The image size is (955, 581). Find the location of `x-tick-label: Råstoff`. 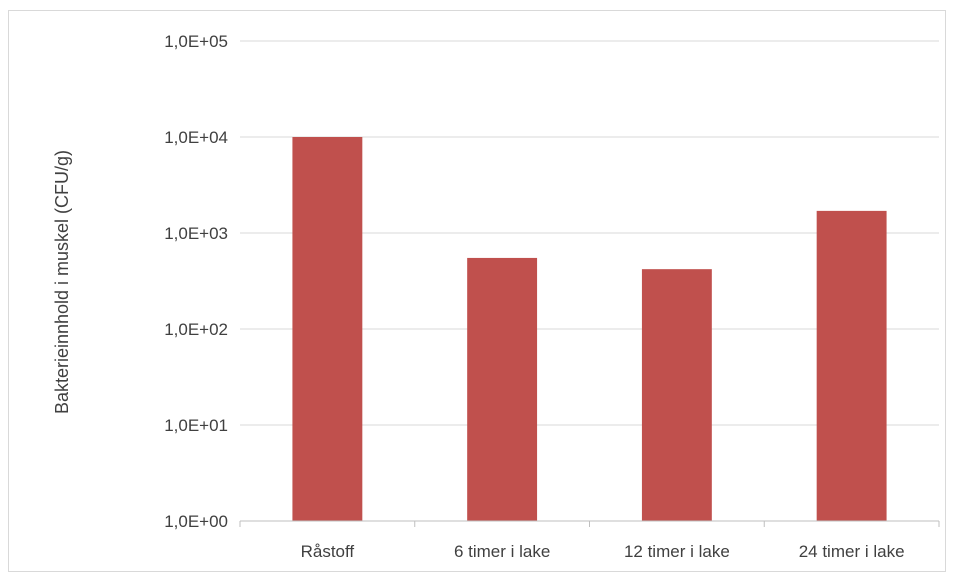

x-tick-label: Råstoff is located at coordinates (328, 551).